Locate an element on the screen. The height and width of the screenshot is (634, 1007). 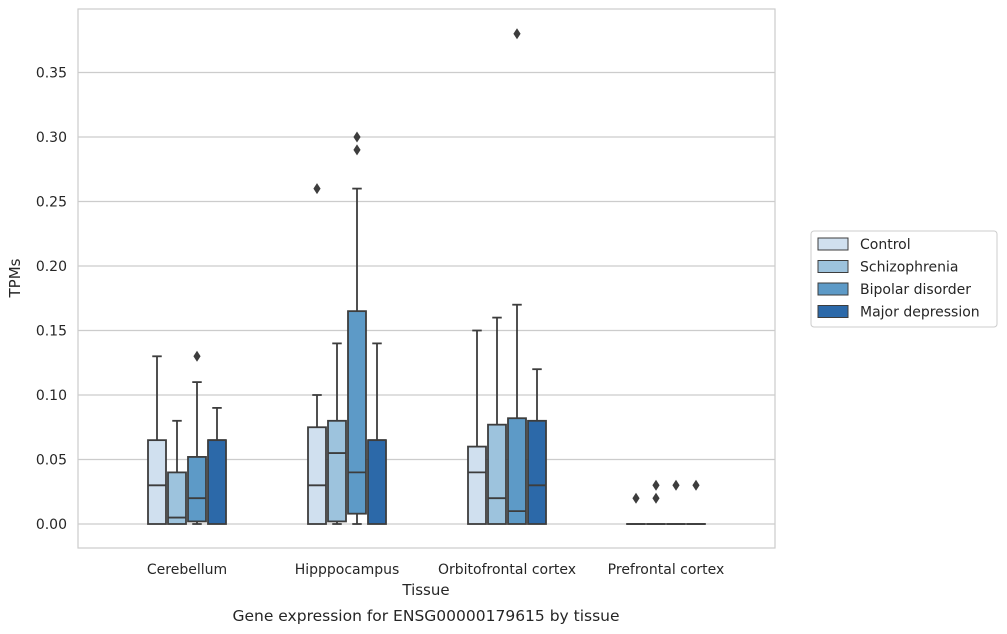
legend-label: Schizophrenia is located at coordinates (909, 268).